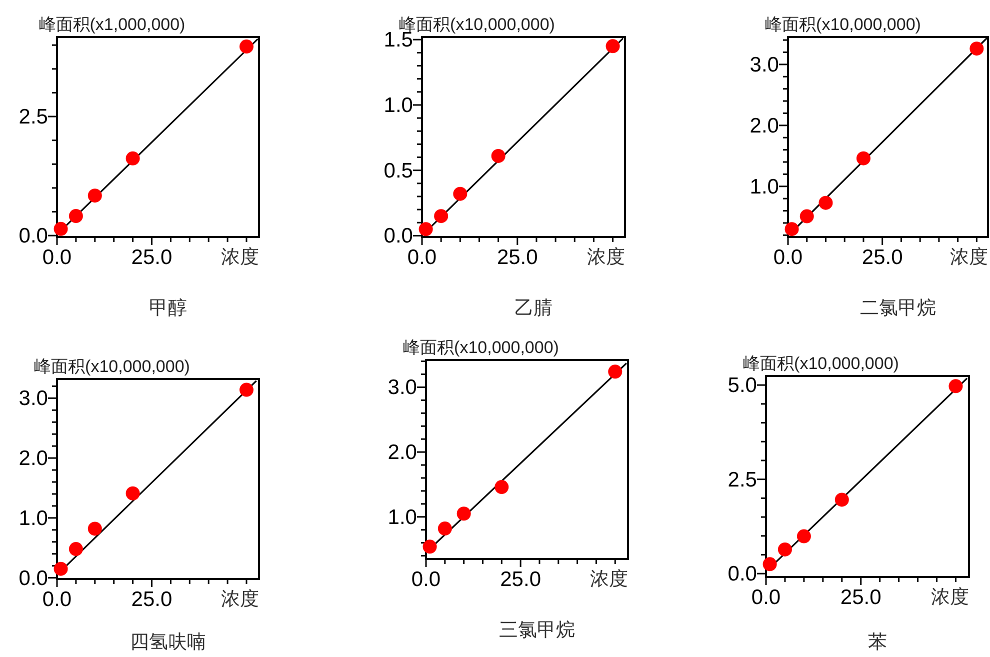 The height and width of the screenshot is (657, 990). I want to click on text: 甲醇, so click(168, 308).